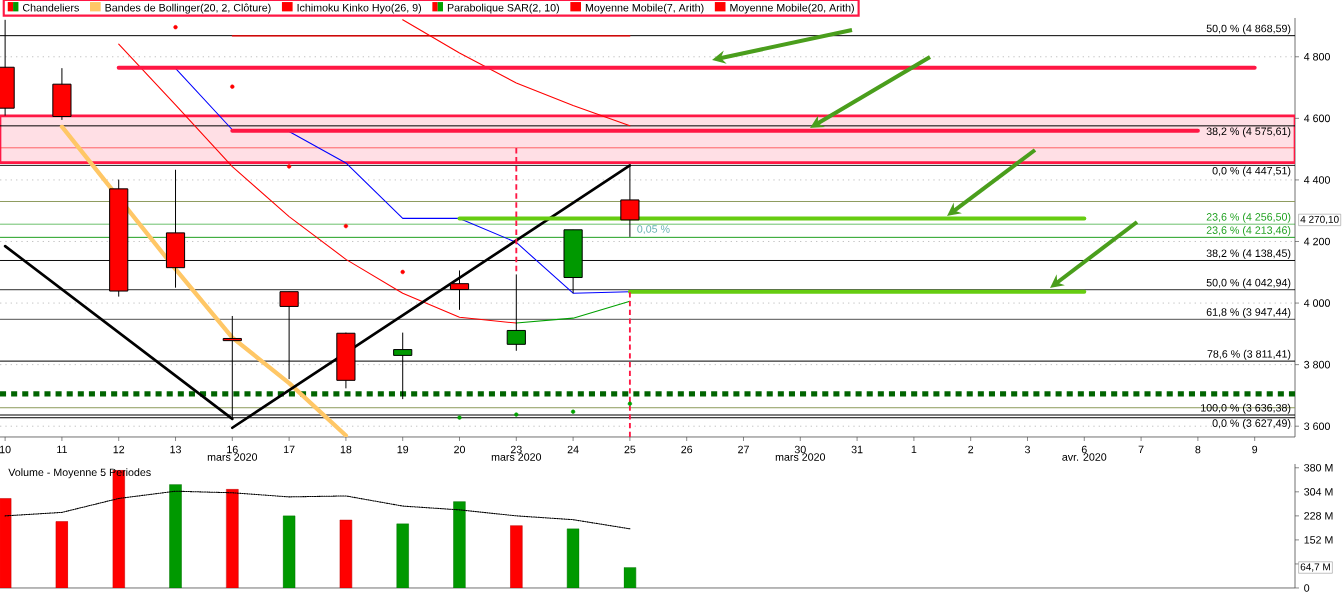 The width and height of the screenshot is (1343, 595). I want to click on x-tick-label: 16, so click(232, 449).